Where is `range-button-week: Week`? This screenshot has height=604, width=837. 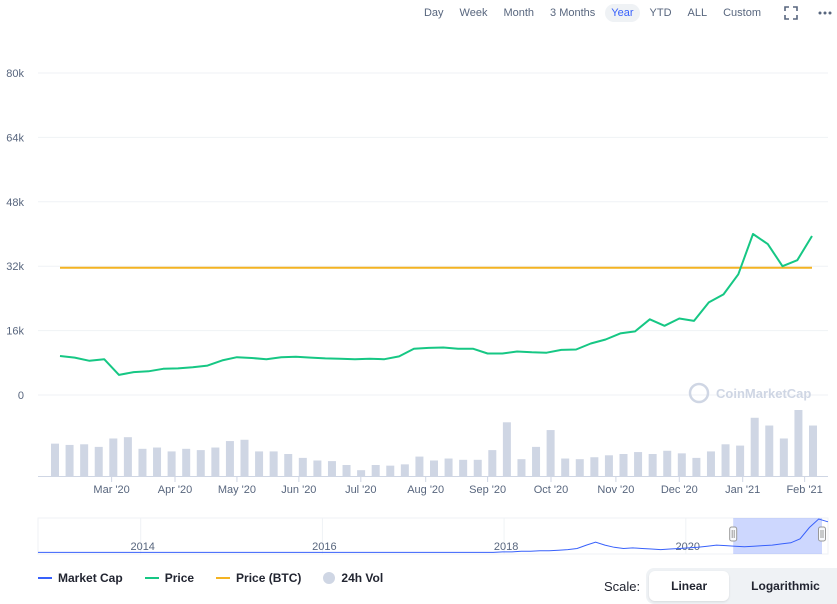 range-button-week: Week is located at coordinates (473, 13).